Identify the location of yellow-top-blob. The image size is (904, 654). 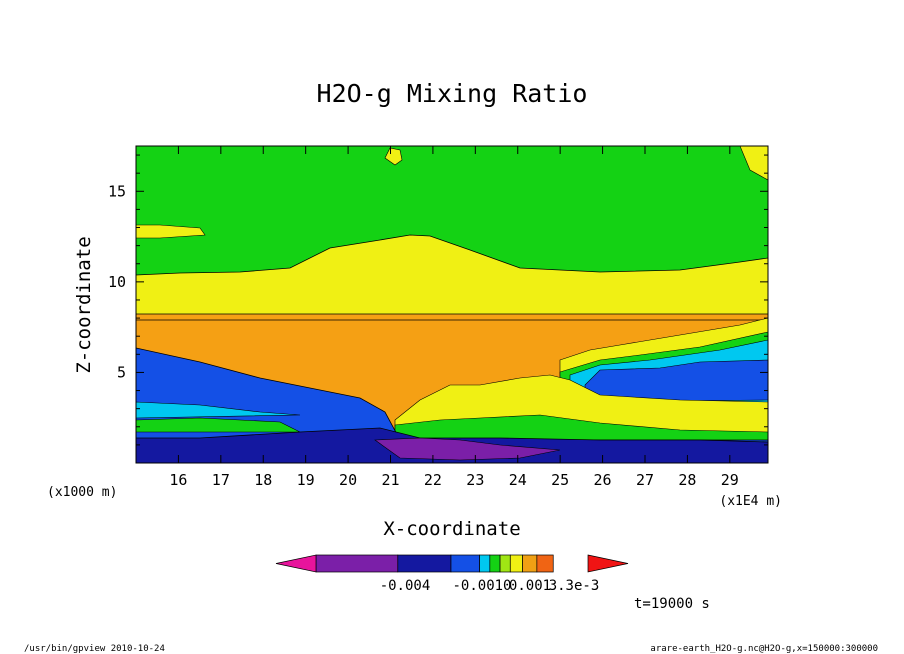
(393, 156).